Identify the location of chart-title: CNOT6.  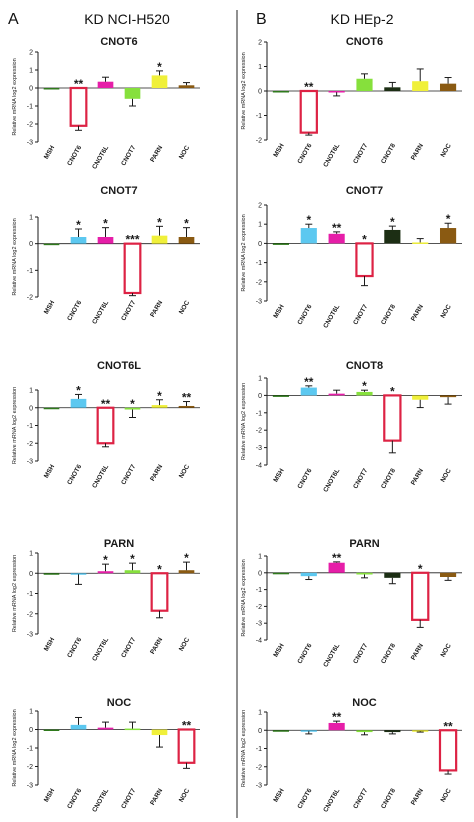
(364, 42).